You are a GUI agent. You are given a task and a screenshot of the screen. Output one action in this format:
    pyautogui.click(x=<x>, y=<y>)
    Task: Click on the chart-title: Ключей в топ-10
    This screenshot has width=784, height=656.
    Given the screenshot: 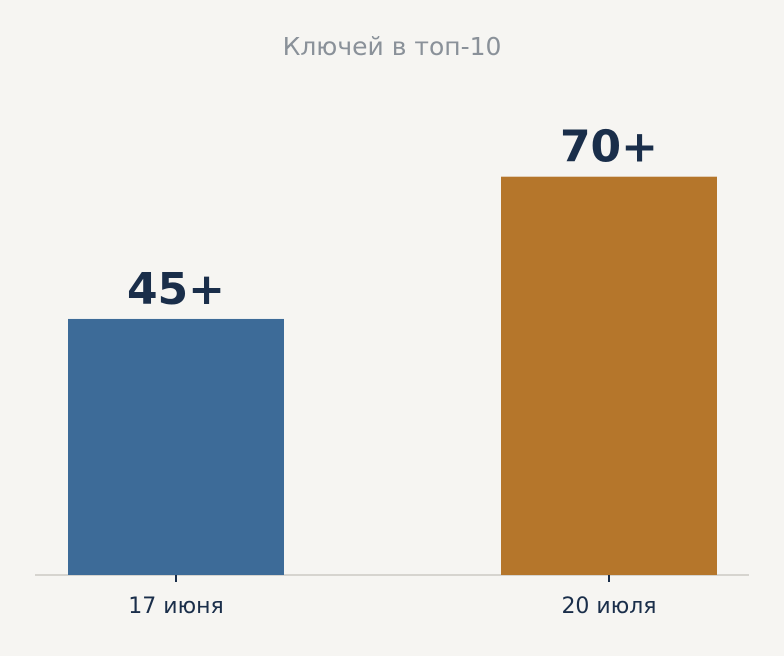 What is the action you would take?
    pyautogui.click(x=392, y=46)
    